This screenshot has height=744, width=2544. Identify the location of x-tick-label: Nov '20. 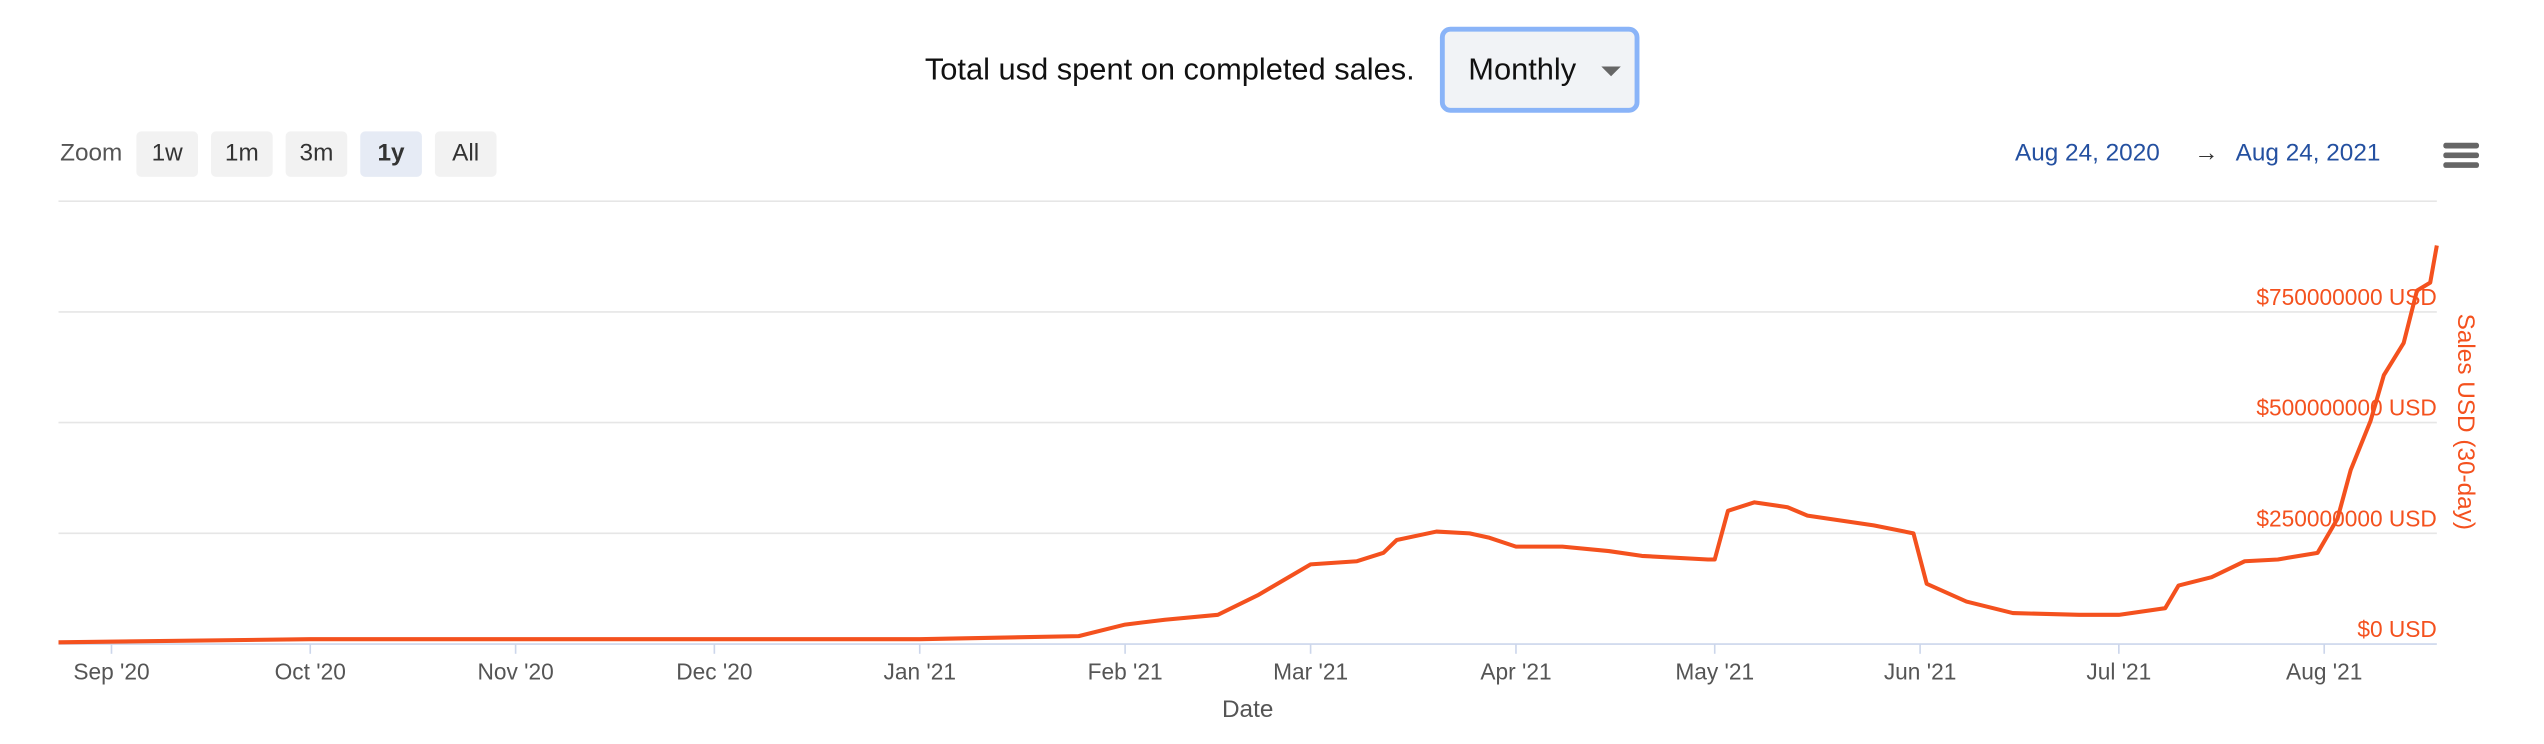
(515, 671).